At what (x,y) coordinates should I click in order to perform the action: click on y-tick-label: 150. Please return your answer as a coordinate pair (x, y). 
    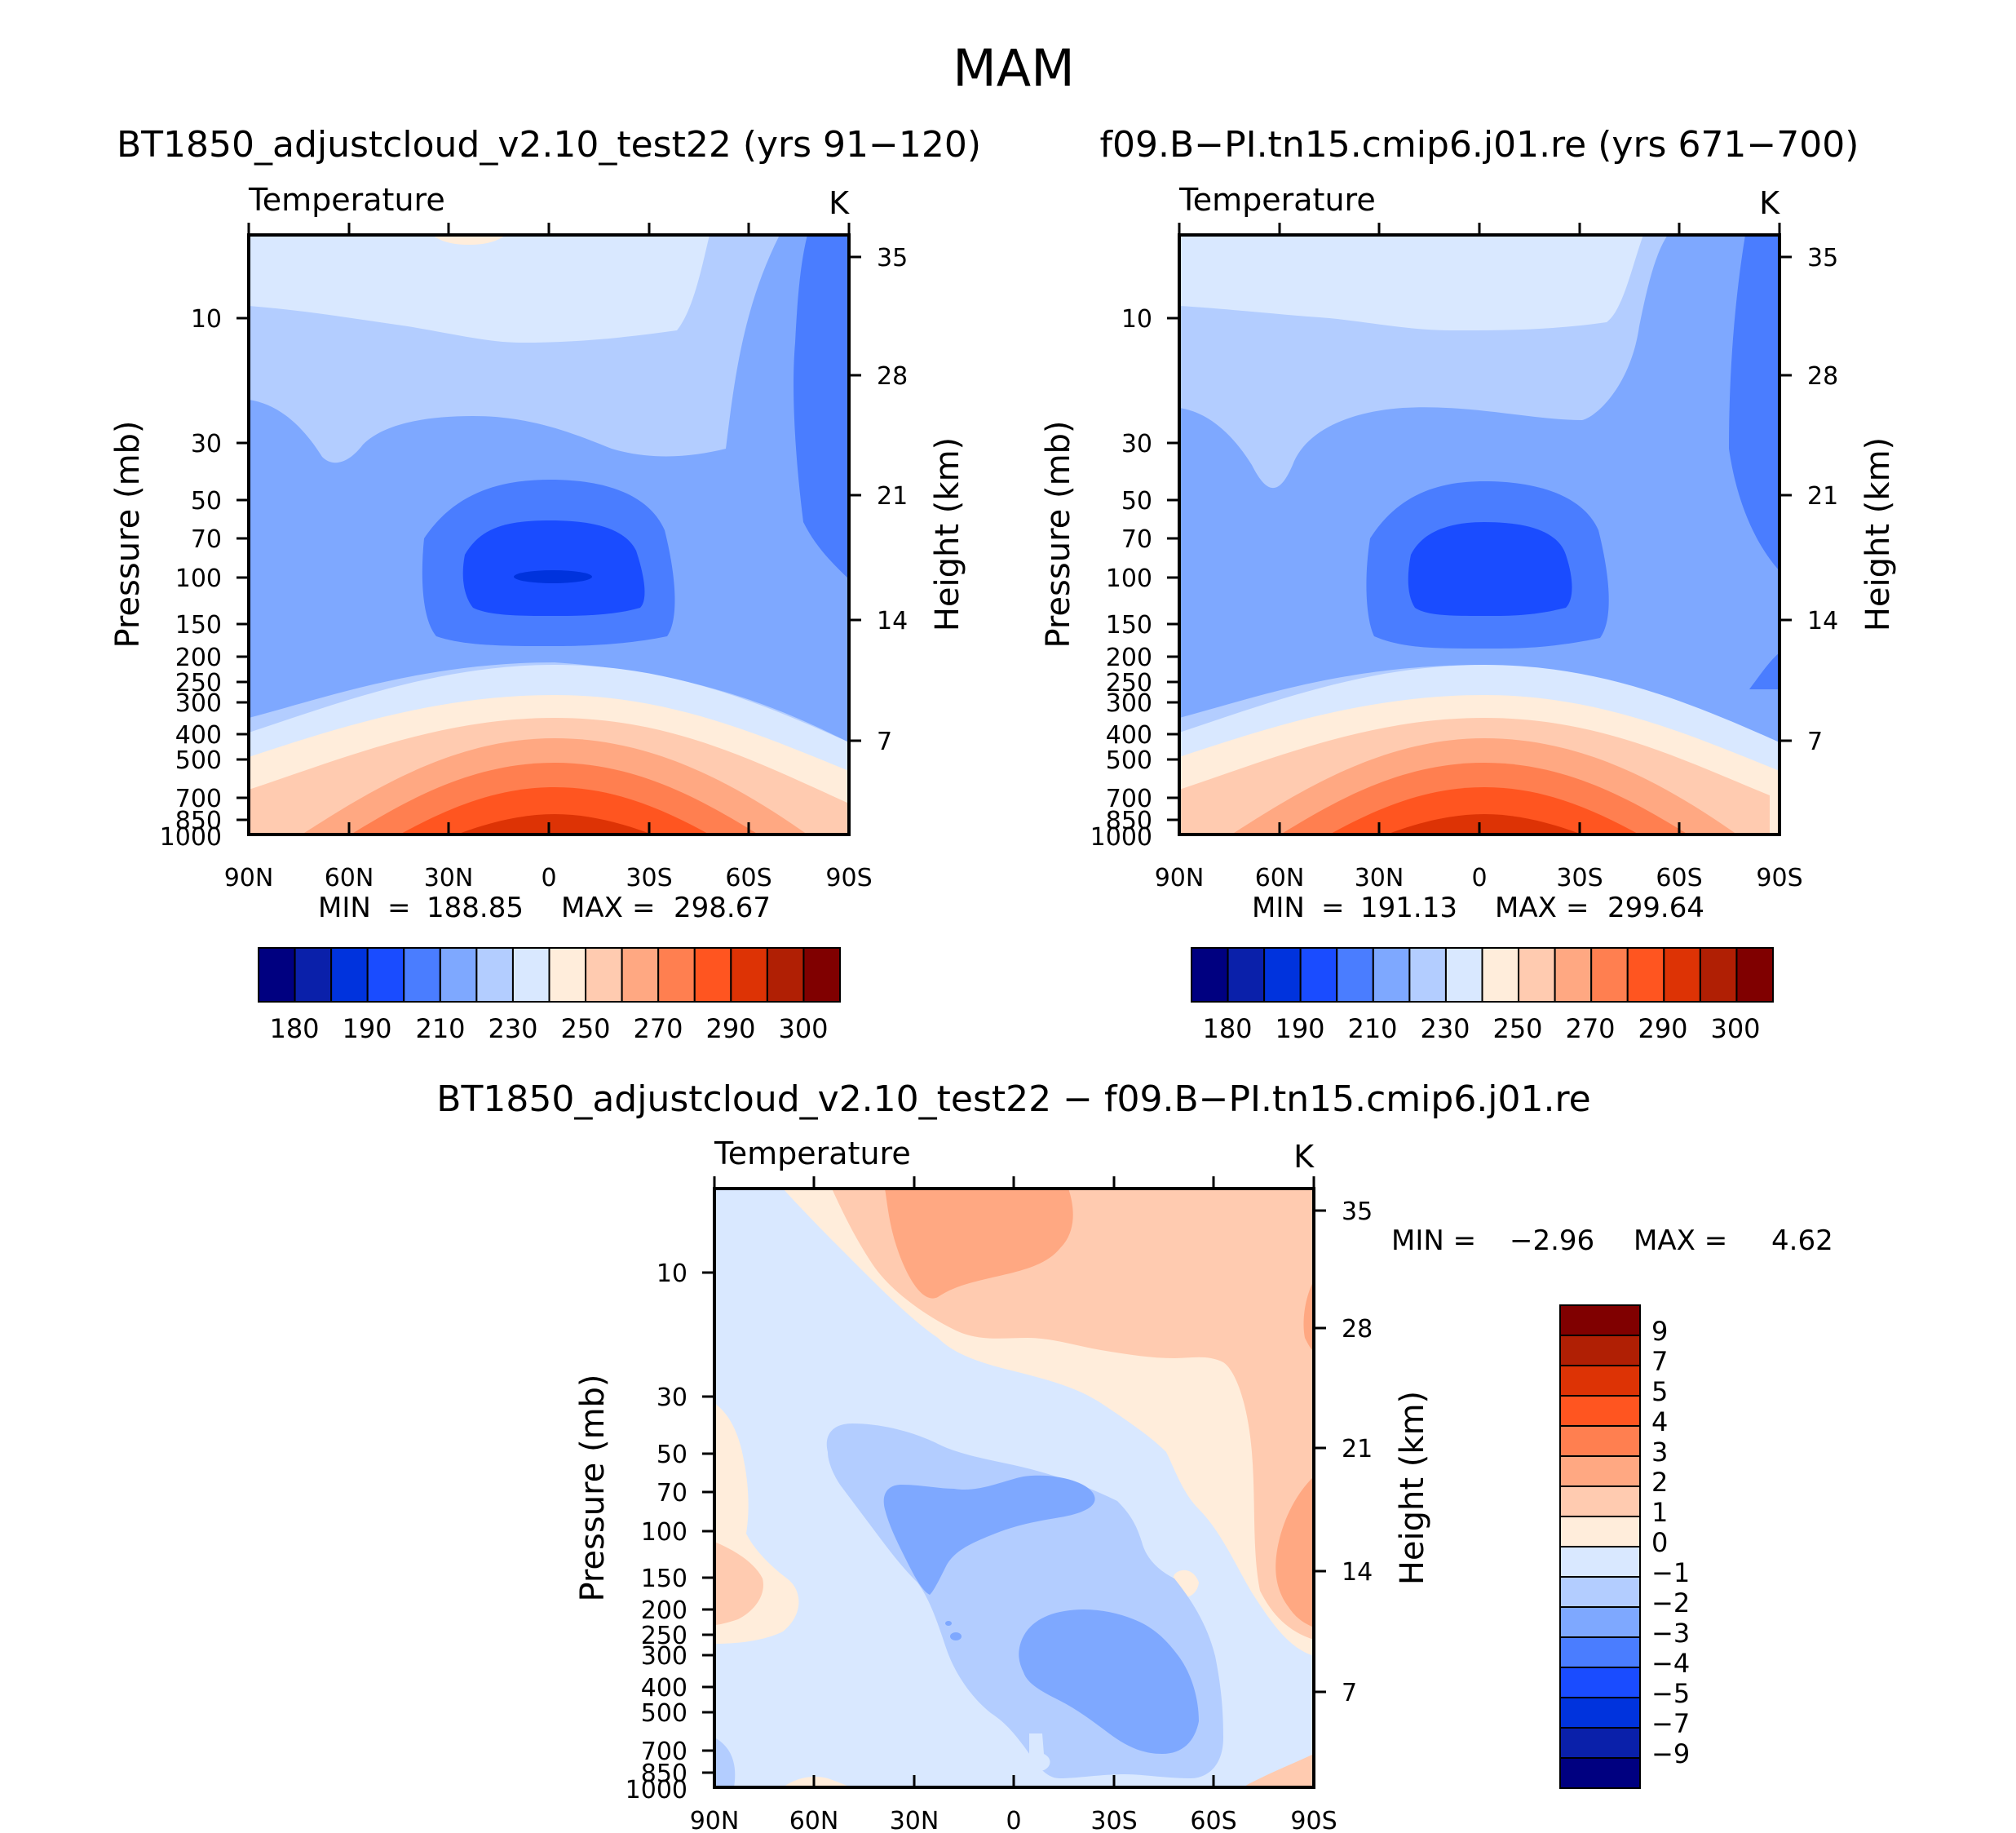
    Looking at the image, I should click on (664, 1579).